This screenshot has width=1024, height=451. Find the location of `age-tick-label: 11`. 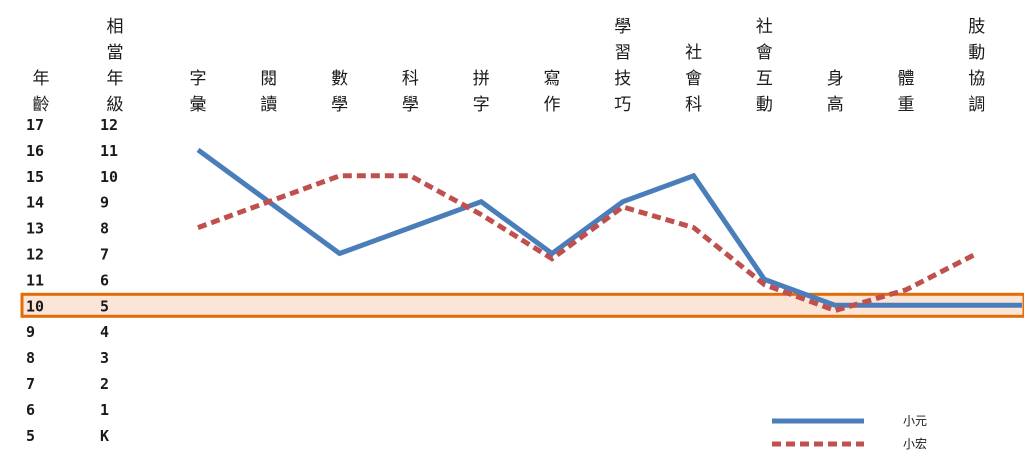

age-tick-label: 11 is located at coordinates (35, 280).